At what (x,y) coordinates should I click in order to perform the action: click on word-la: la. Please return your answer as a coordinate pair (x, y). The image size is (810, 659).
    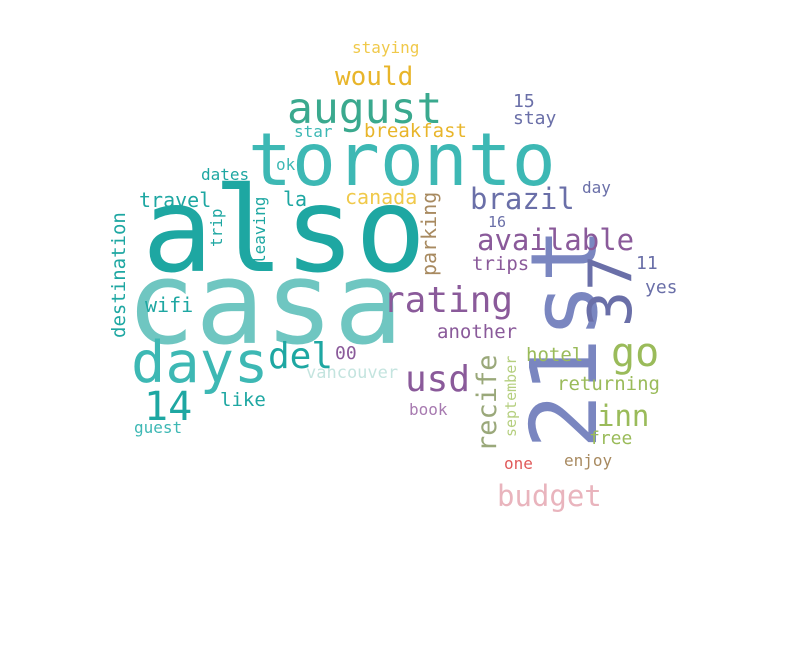
    Looking at the image, I should click on (295, 199).